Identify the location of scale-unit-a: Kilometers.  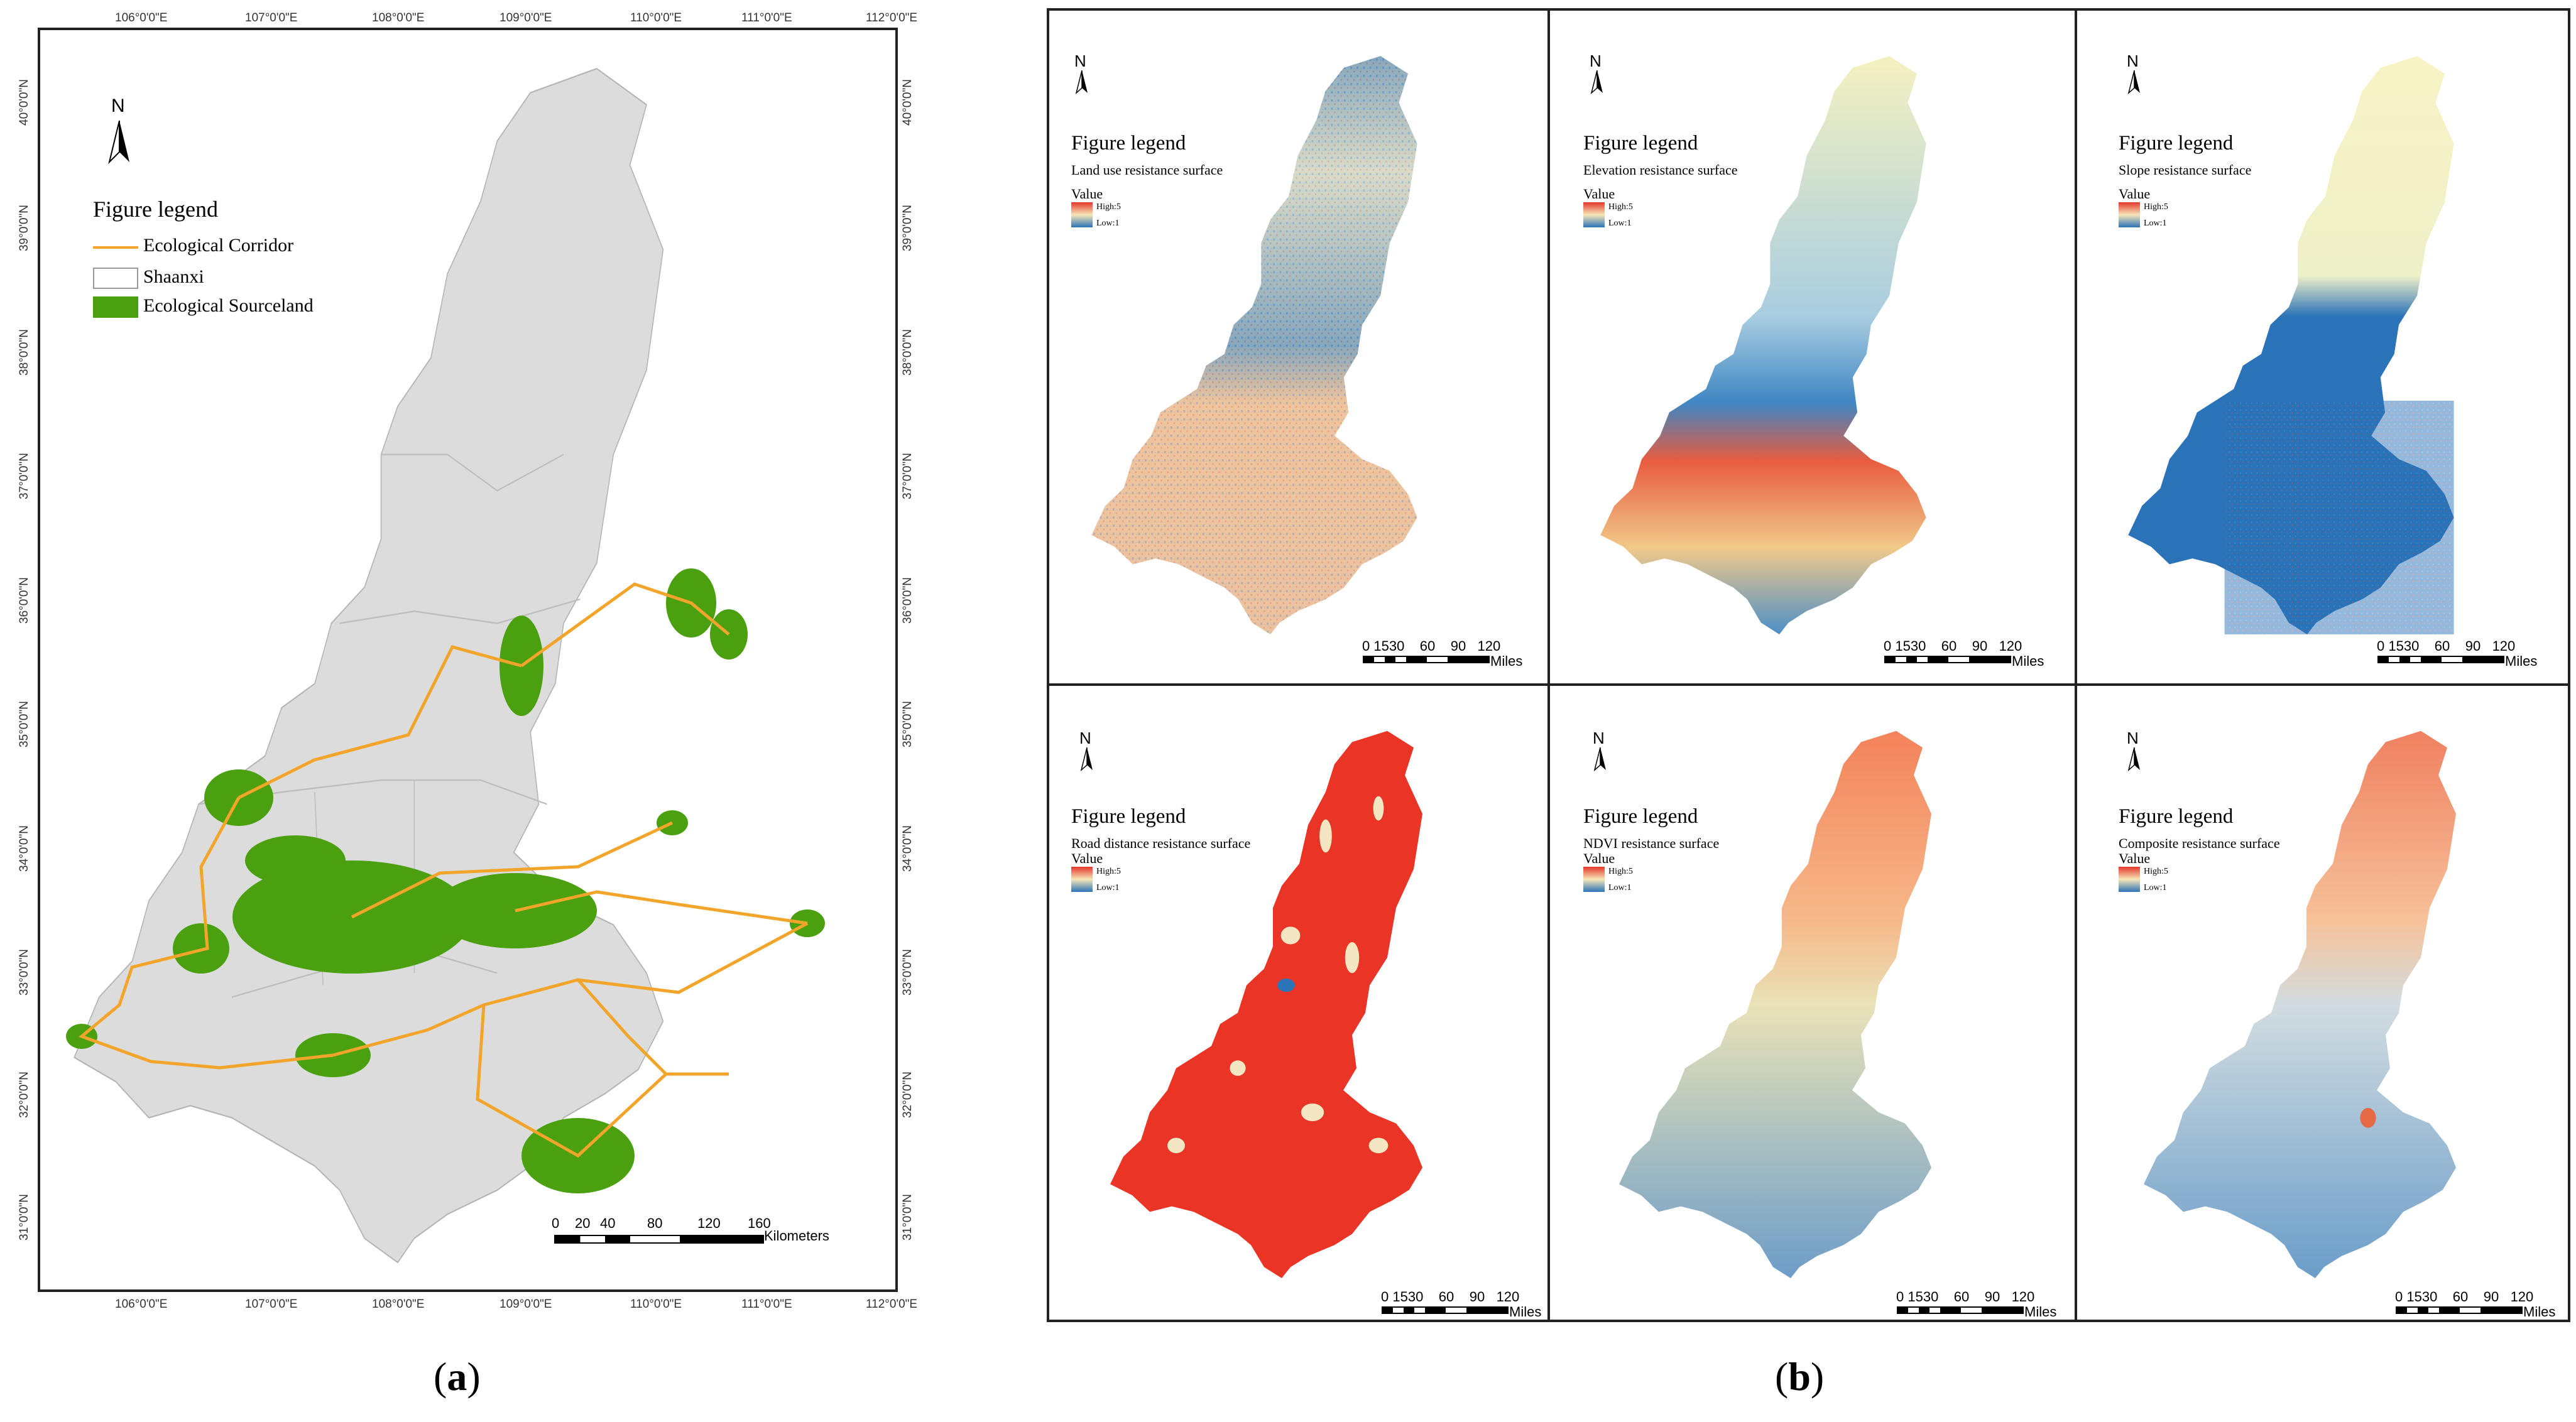
(797, 1236).